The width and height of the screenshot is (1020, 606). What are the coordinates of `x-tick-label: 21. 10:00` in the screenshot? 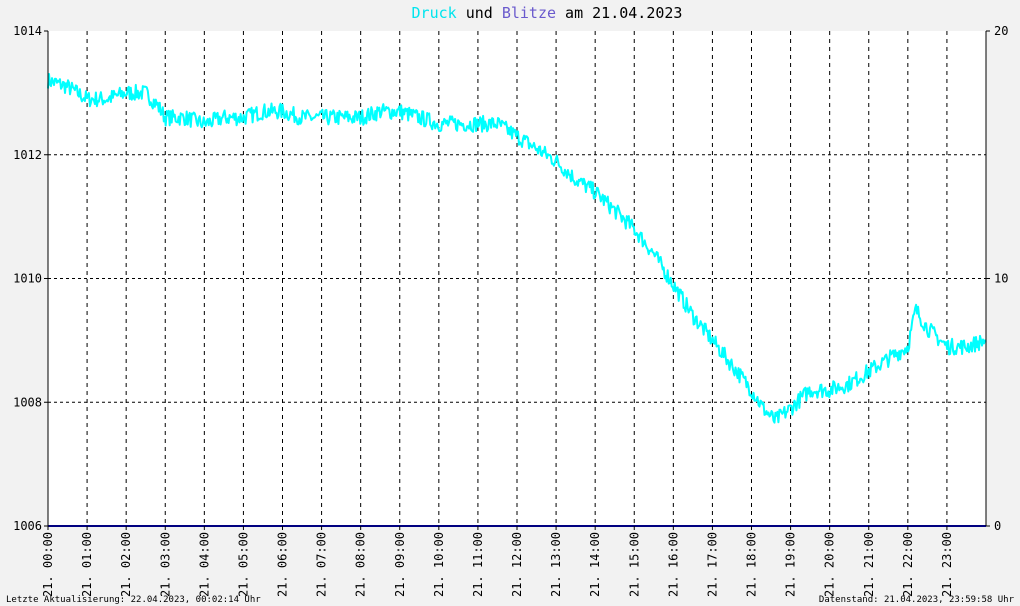 It's located at (439, 564).